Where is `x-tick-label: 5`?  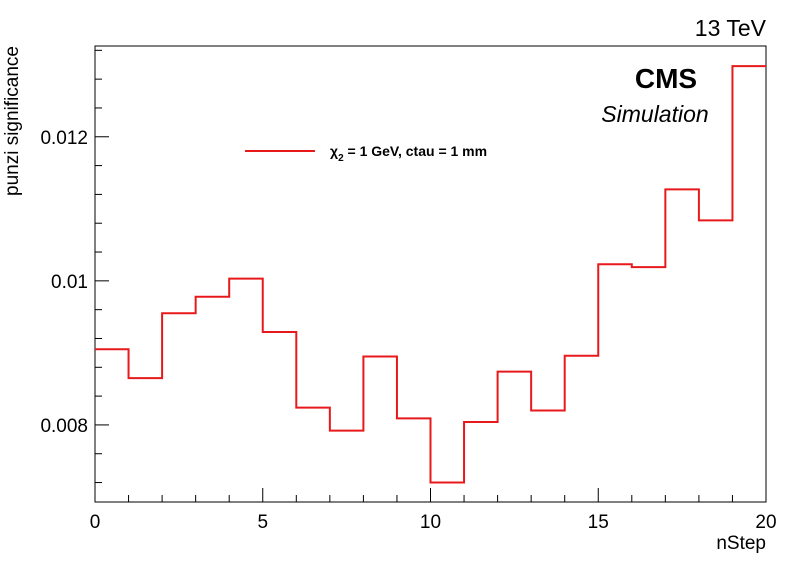
x-tick-label: 5 is located at coordinates (262, 522).